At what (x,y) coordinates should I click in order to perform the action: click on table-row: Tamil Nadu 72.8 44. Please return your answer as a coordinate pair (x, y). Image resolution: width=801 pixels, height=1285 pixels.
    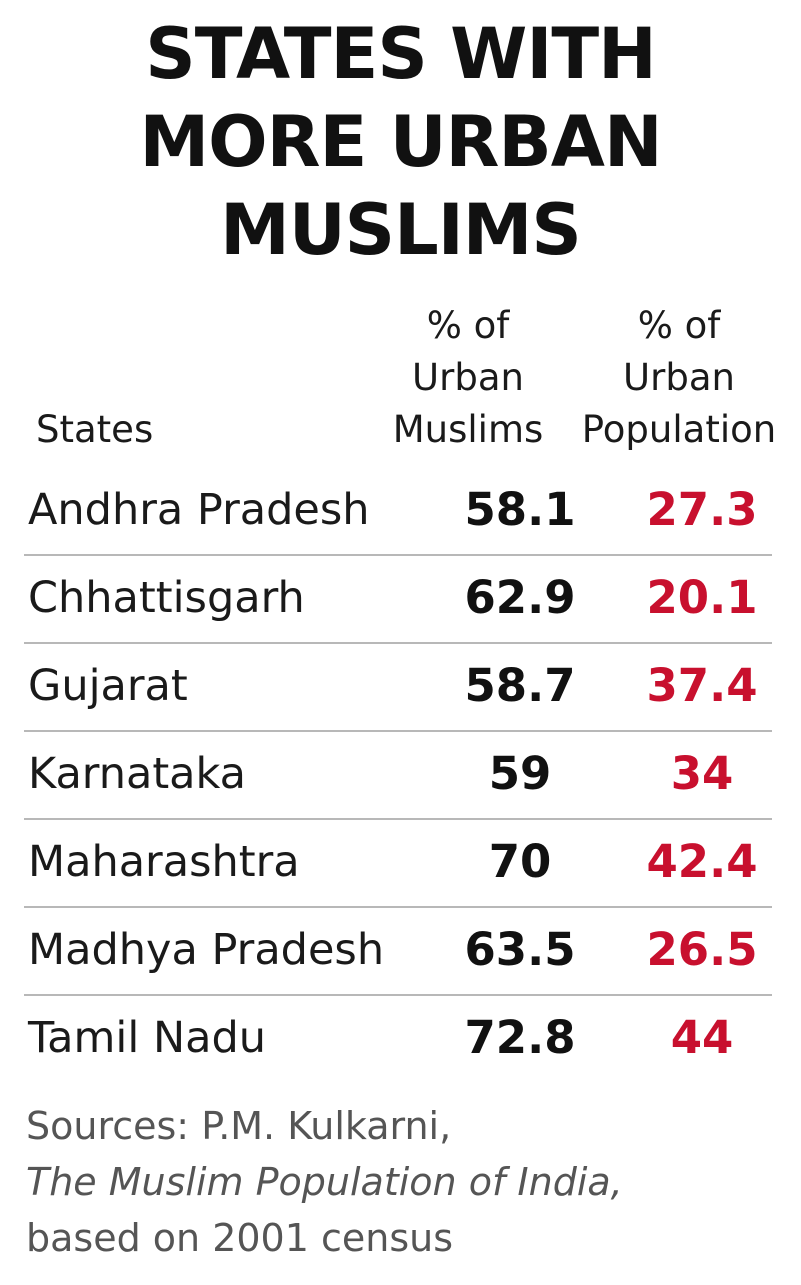
    Looking at the image, I should click on (398, 1039).